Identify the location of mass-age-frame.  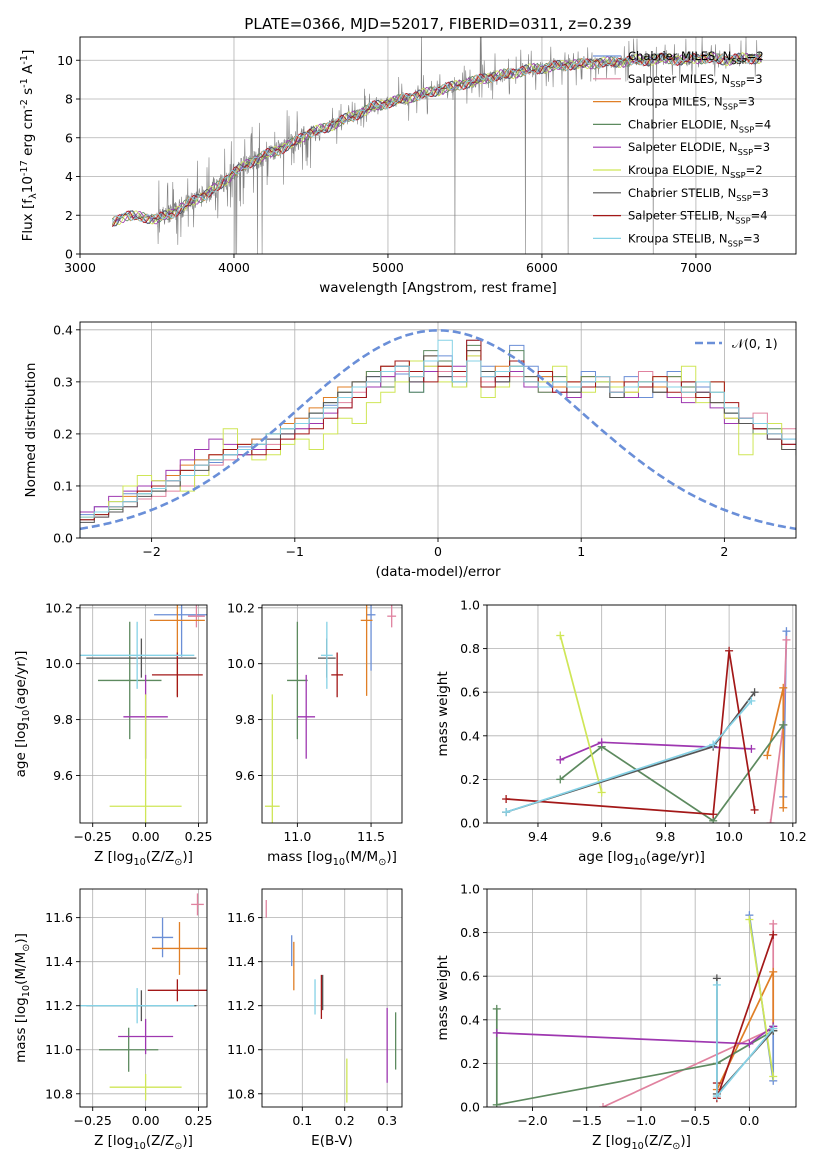
(332, 714).